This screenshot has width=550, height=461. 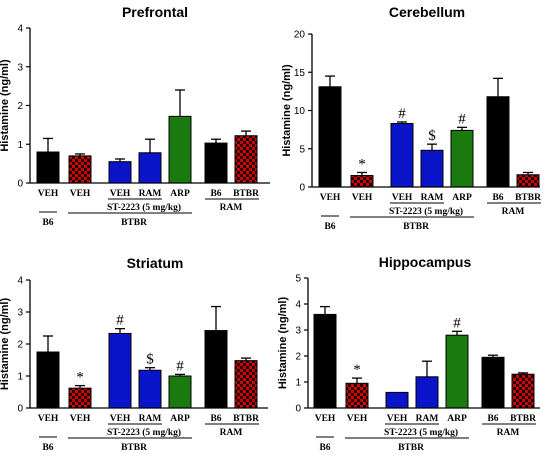 What do you see at coordinates (300, 111) in the screenshot?
I see `y-tick-label: 10` at bounding box center [300, 111].